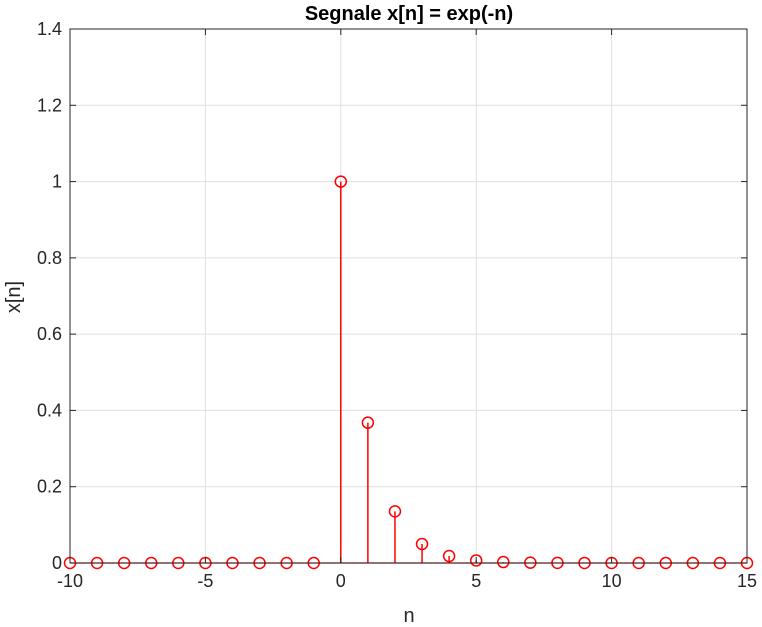 The image size is (762, 627). I want to click on x-tick-label: 5, so click(476, 581).